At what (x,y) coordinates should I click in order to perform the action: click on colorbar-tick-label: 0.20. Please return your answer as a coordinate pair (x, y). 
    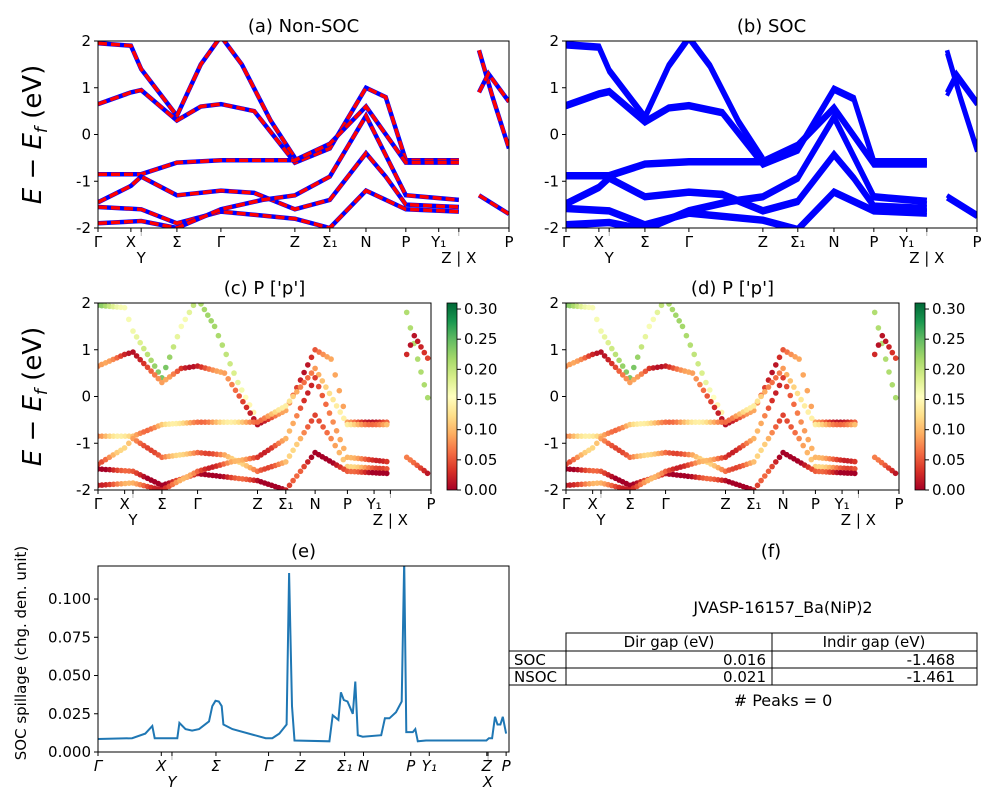
    Looking at the image, I should click on (480, 369).